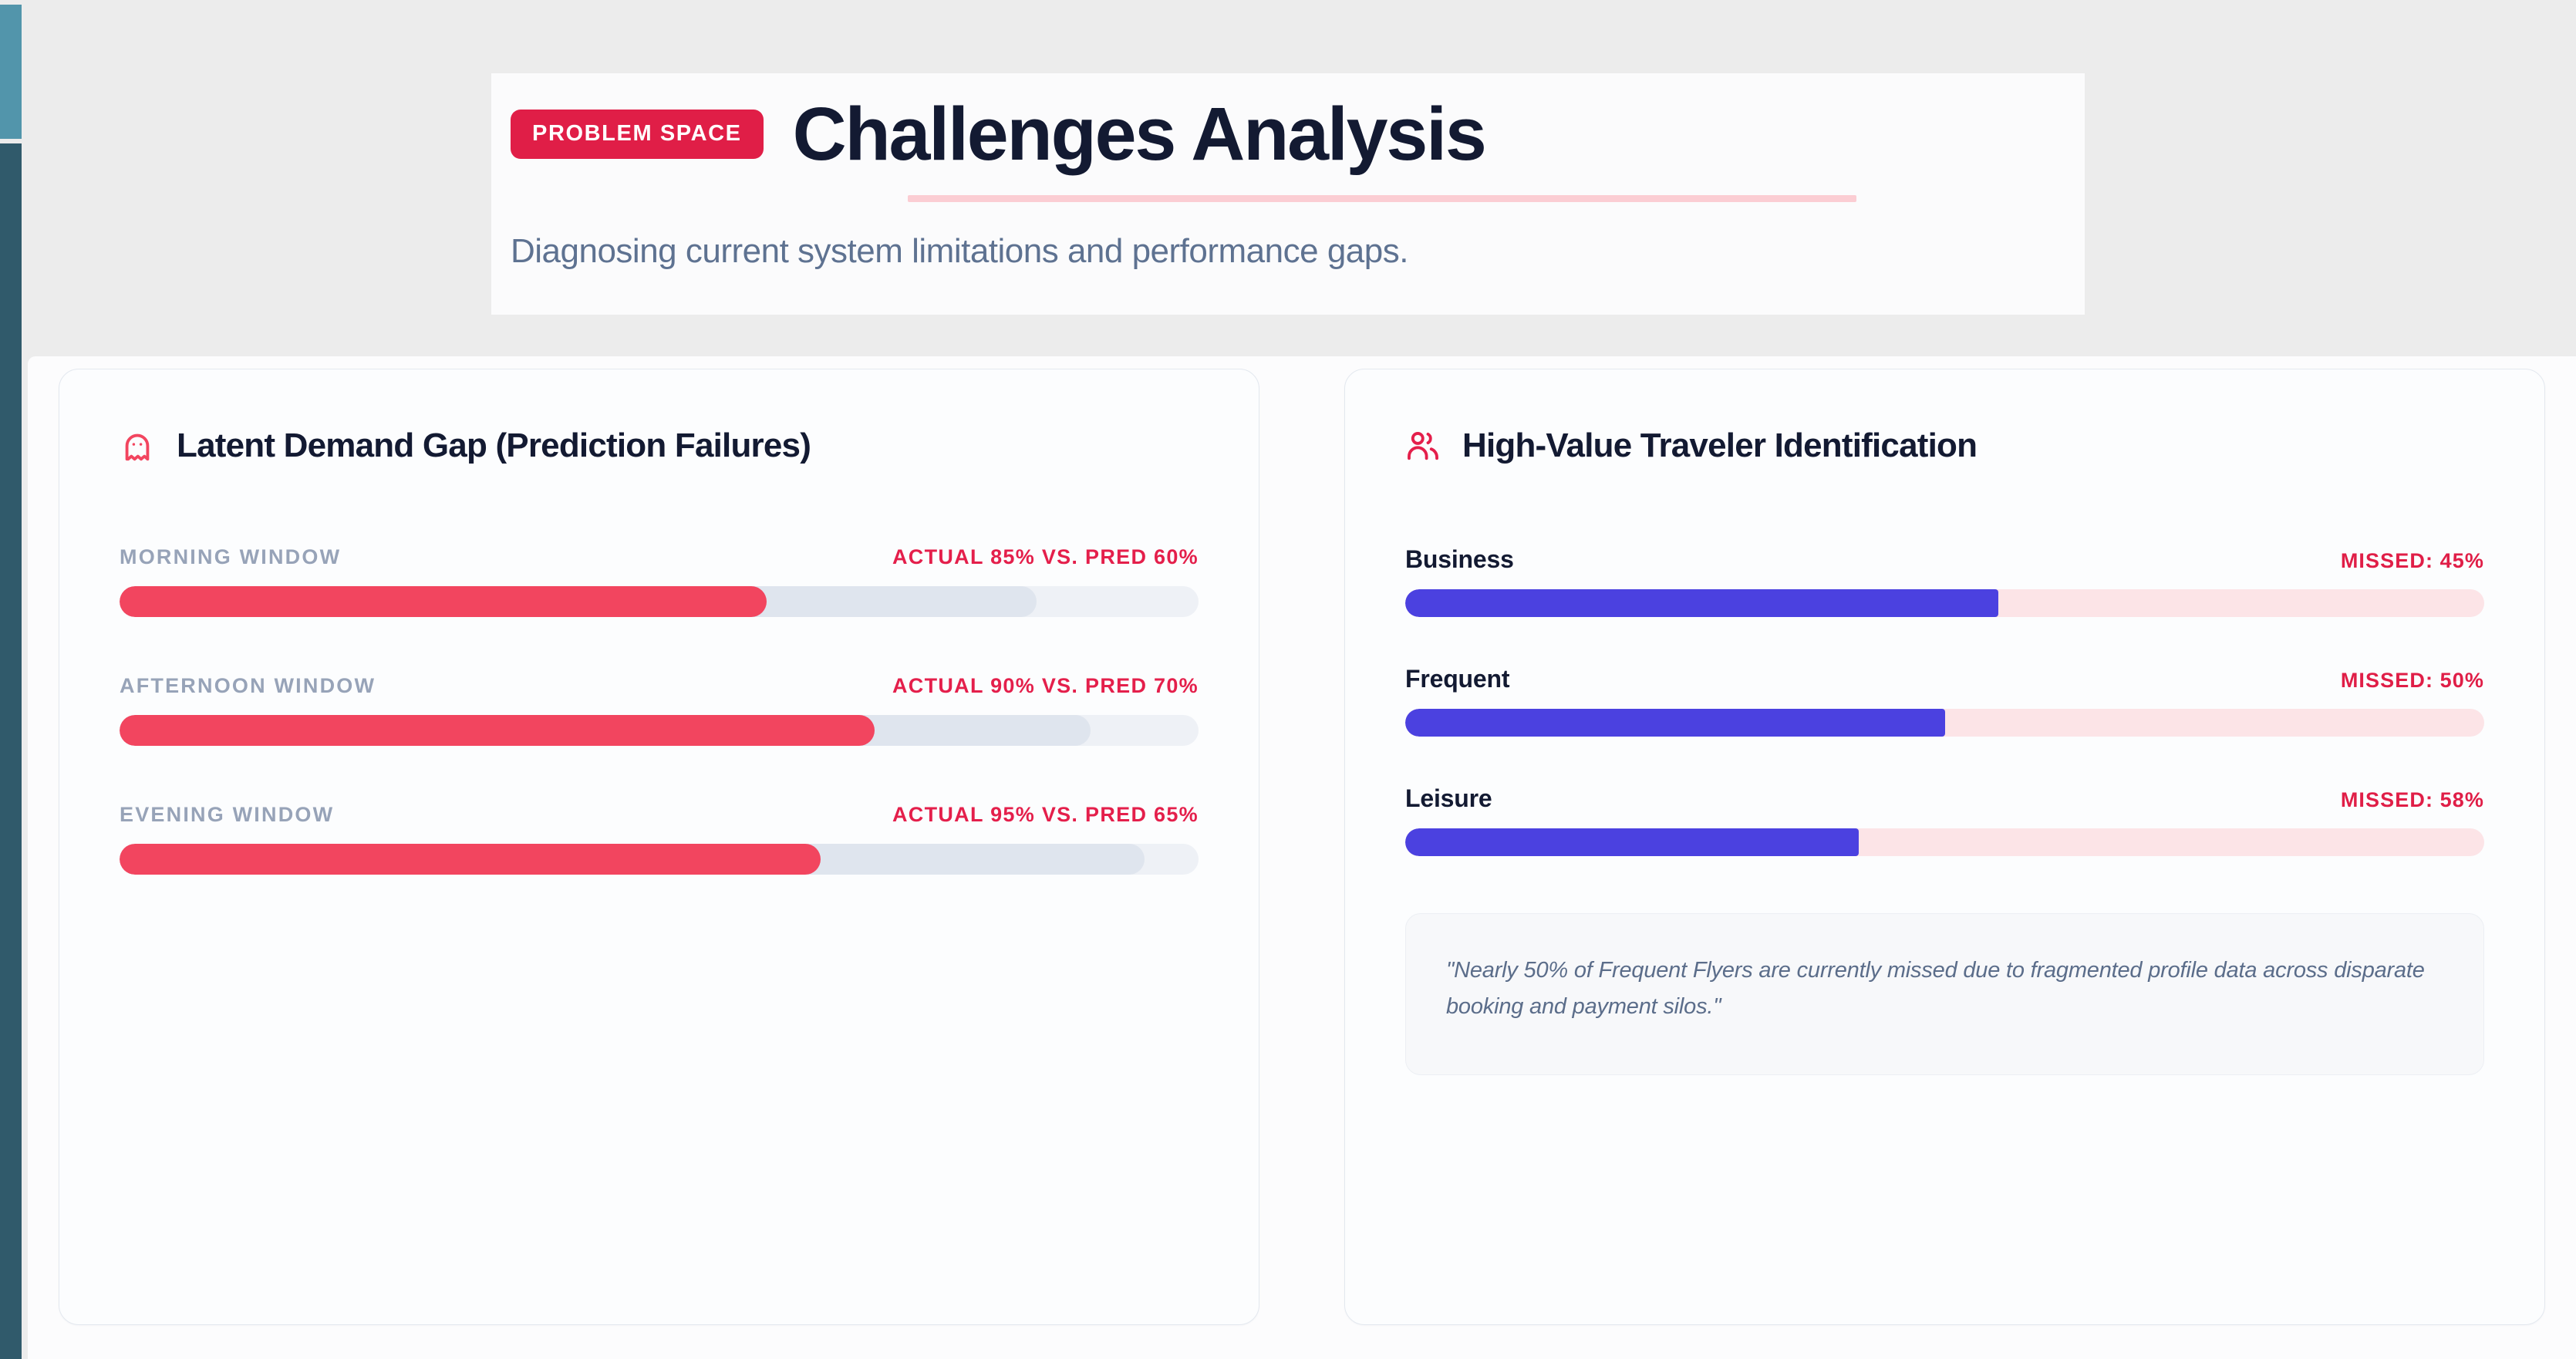 The width and height of the screenshot is (2576, 1359). What do you see at coordinates (1139, 134) in the screenshot?
I see `page-title: Challenges Analysis` at bounding box center [1139, 134].